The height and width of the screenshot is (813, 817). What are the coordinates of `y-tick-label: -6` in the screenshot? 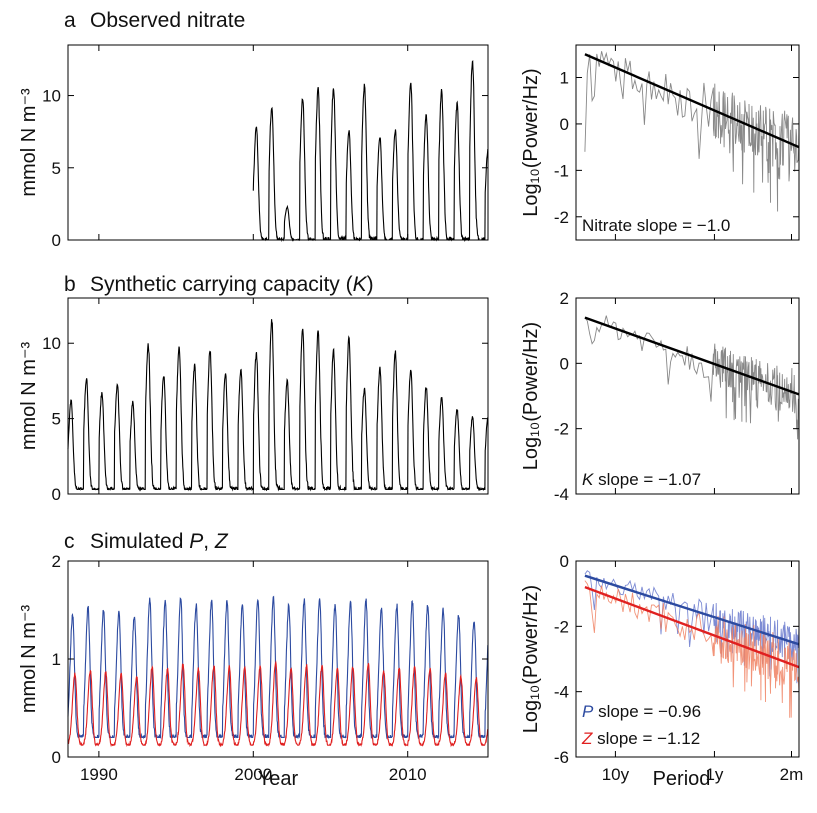 It's located at (561, 757).